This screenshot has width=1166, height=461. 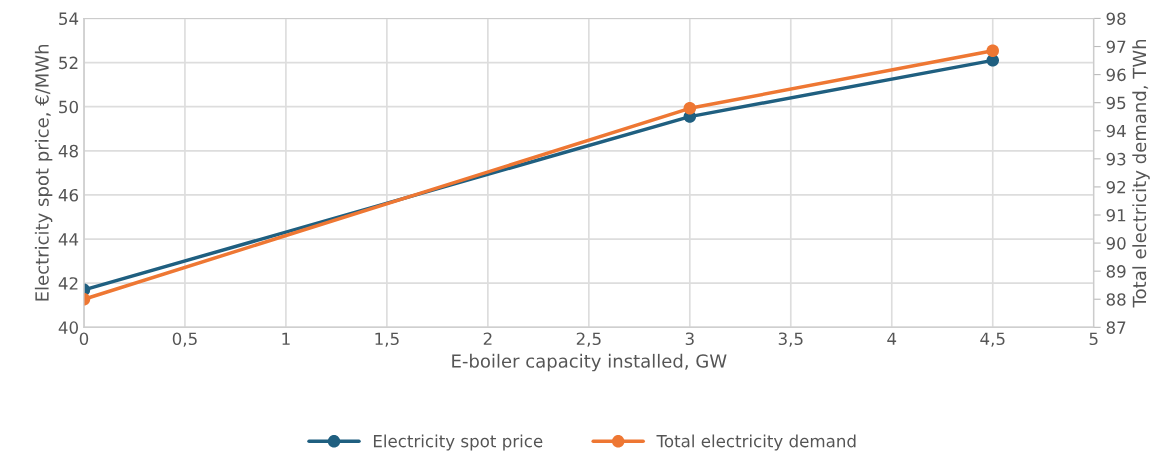 I want to click on y2-tick-label: 95, so click(x=1116, y=103).